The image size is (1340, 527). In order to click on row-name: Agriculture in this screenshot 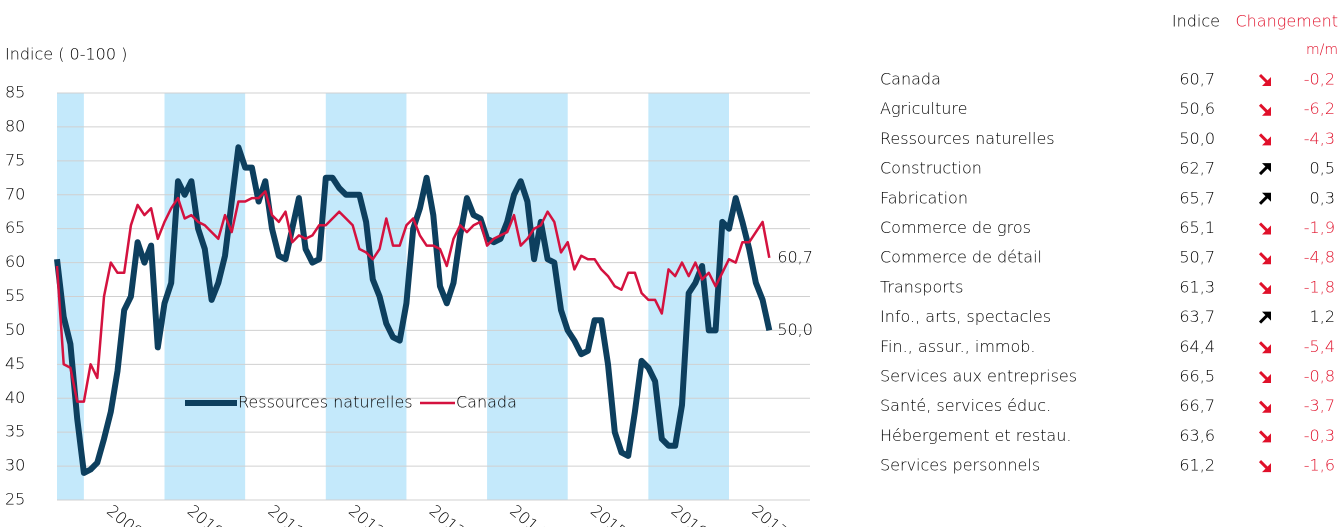, I will do `click(923, 108)`.